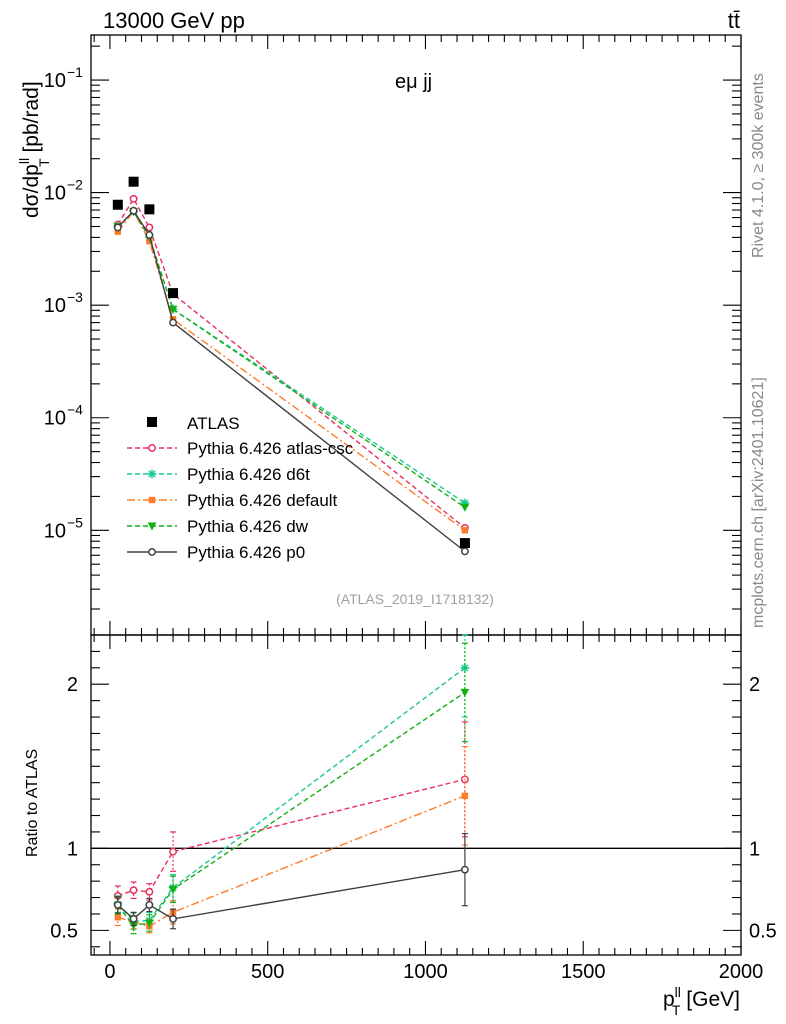 The height and width of the screenshot is (1024, 786). I want to click on main-y-tick-exponent: −3, so click(75, 297).